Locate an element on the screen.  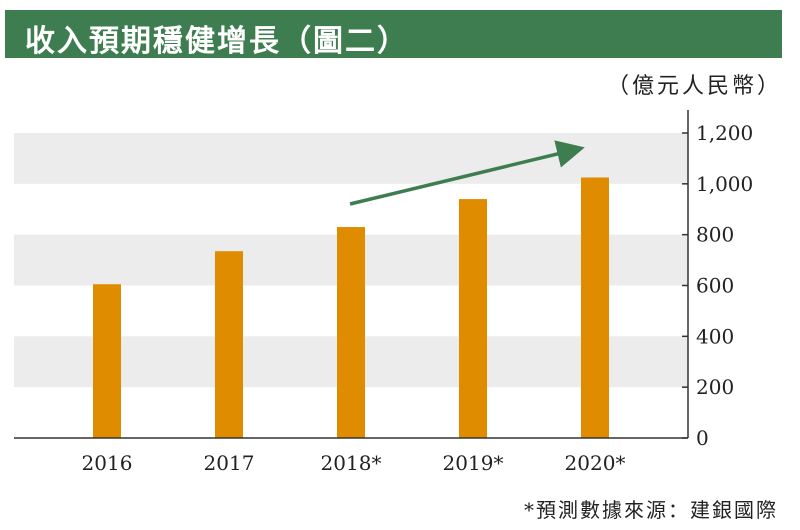
x-tick-label: 2018* is located at coordinates (351, 463).